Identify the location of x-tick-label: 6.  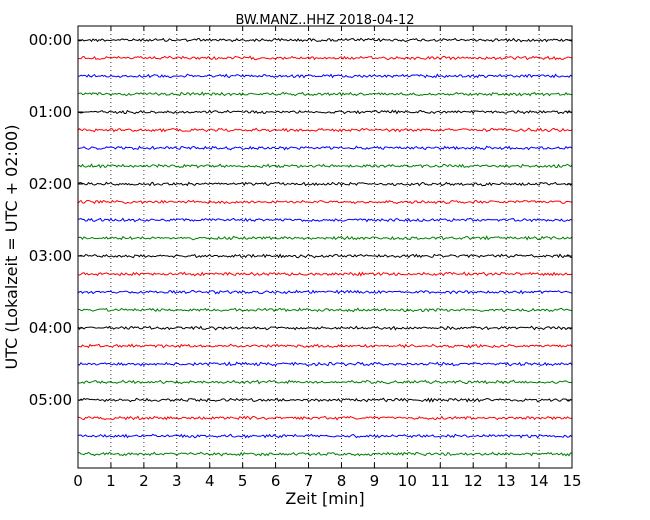
(276, 481).